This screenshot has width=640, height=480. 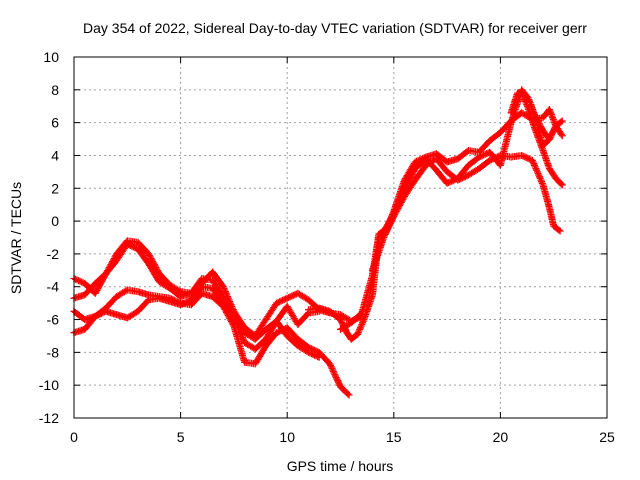 I want to click on y-tick-label: 6, so click(x=55, y=123).